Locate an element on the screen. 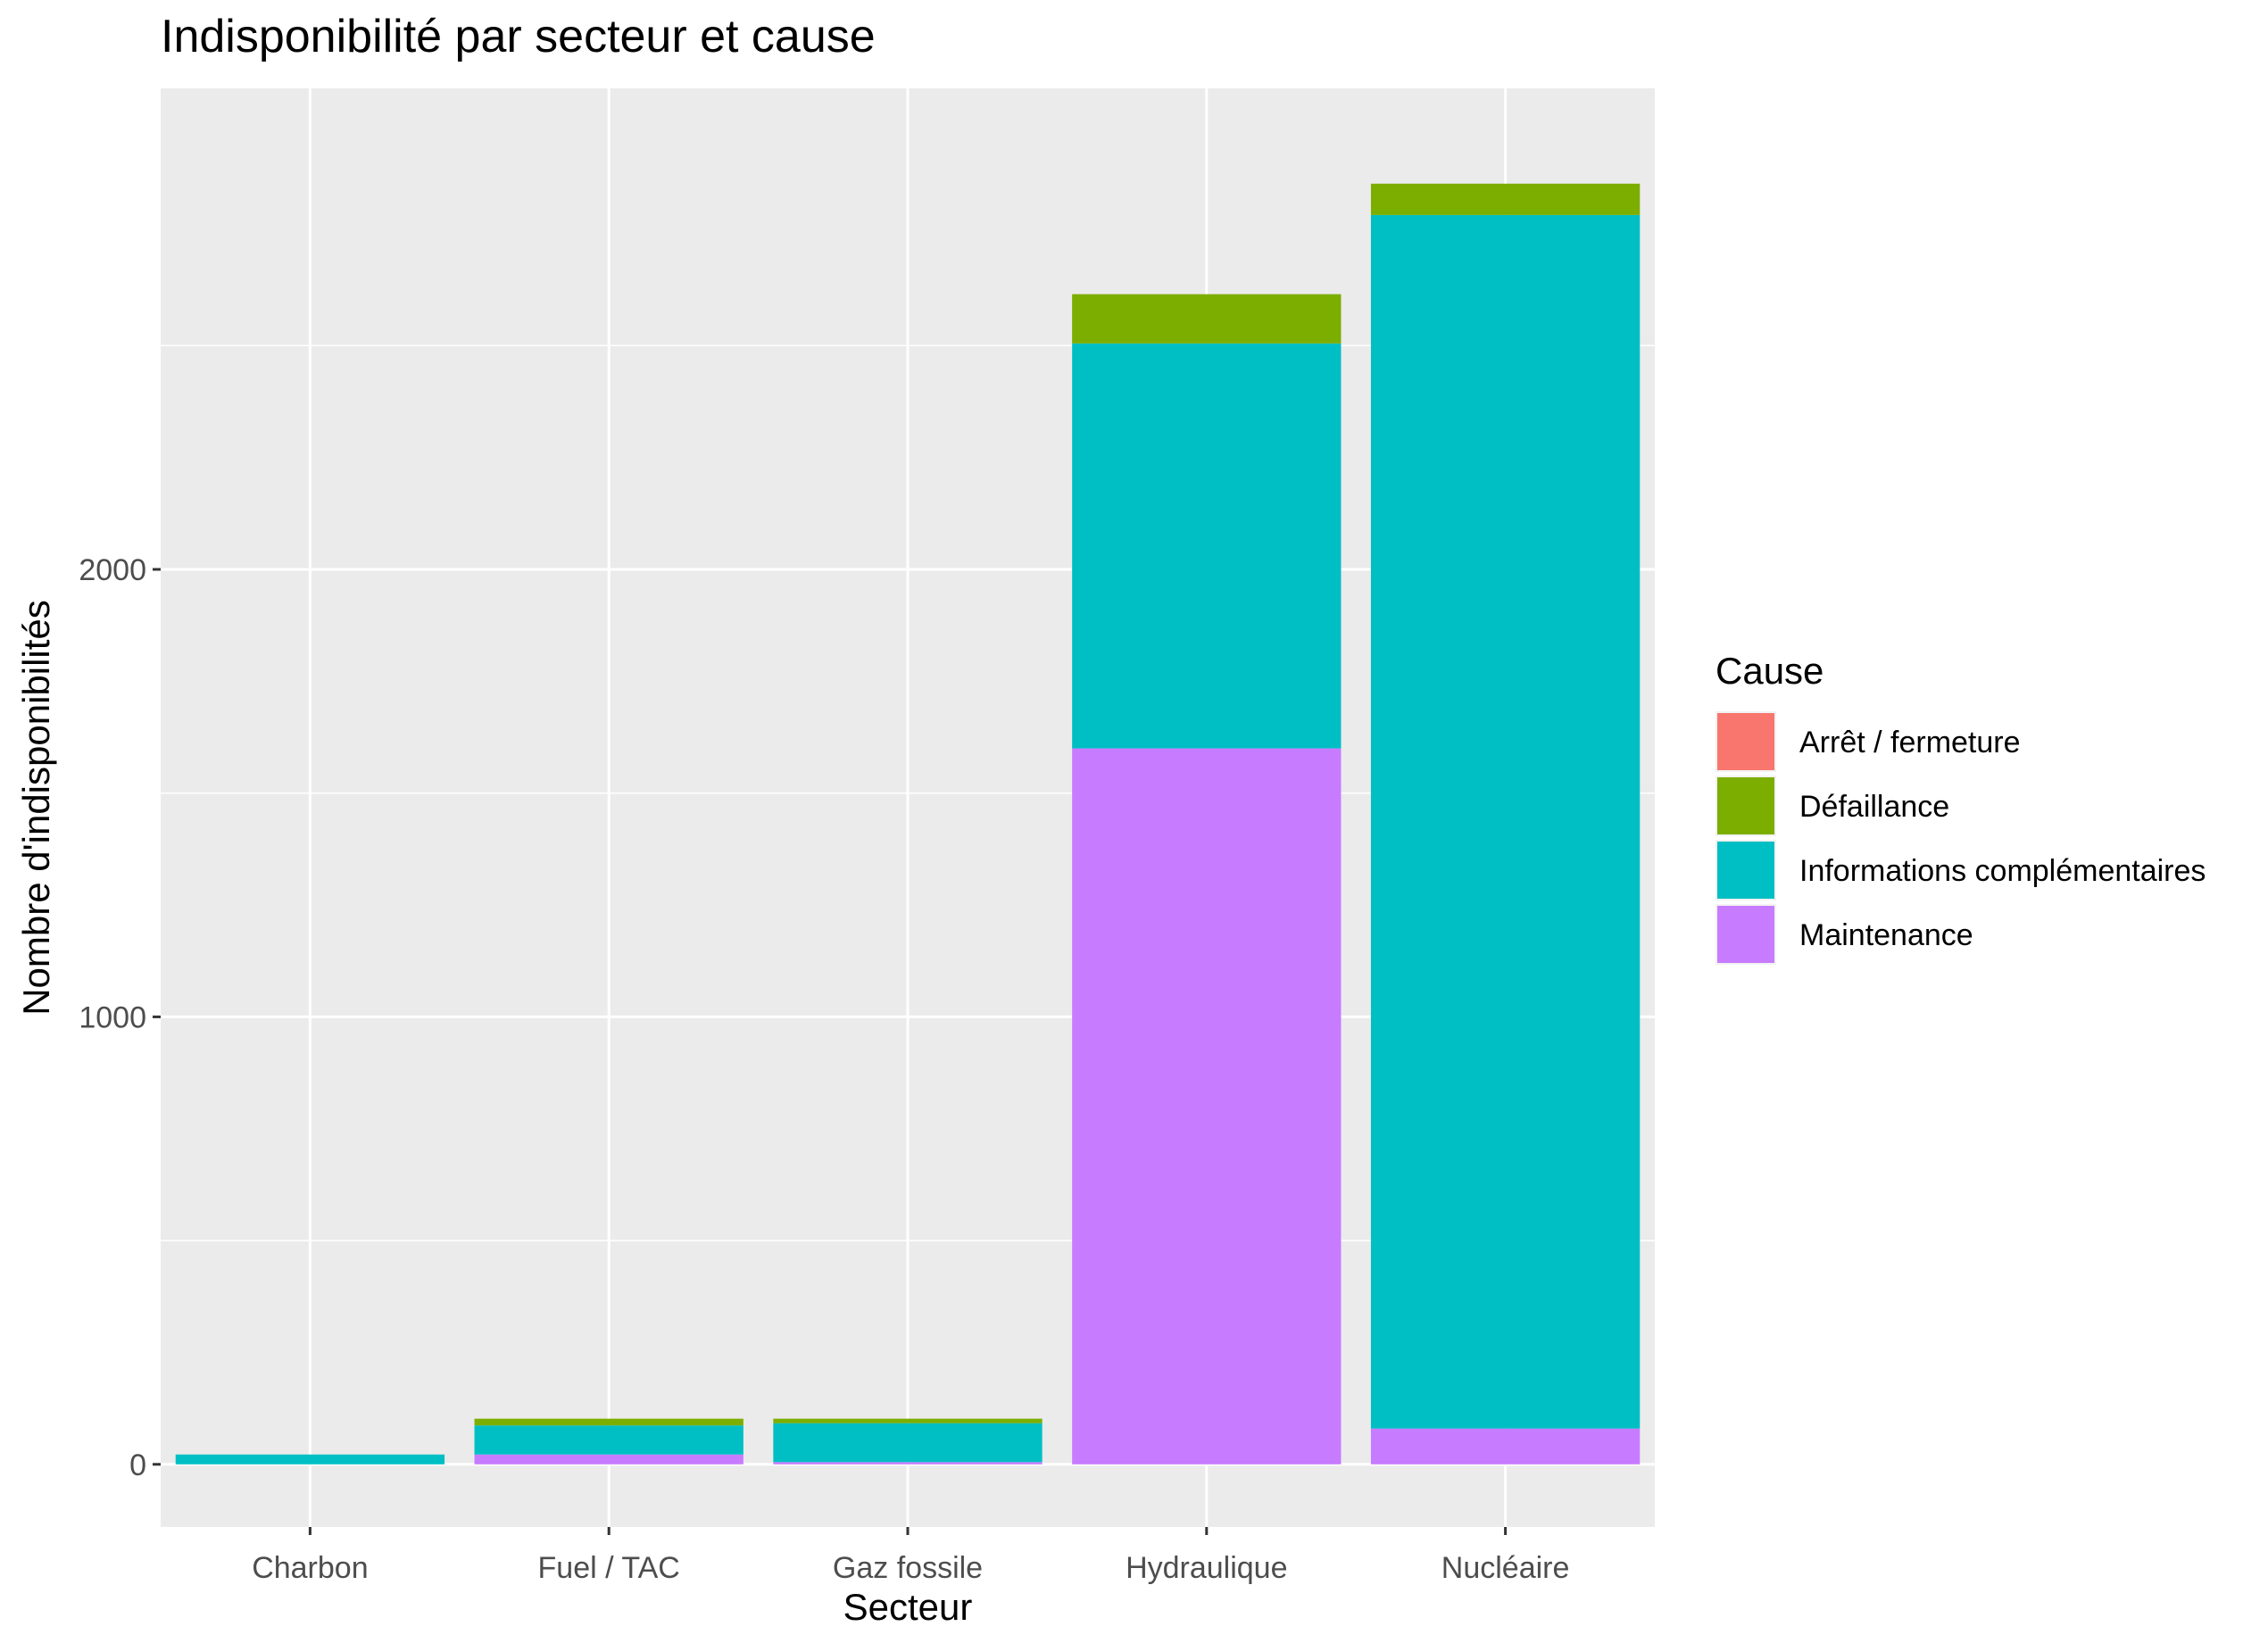 The image size is (2268, 1643). legend-title: Cause is located at coordinates (1770, 671).